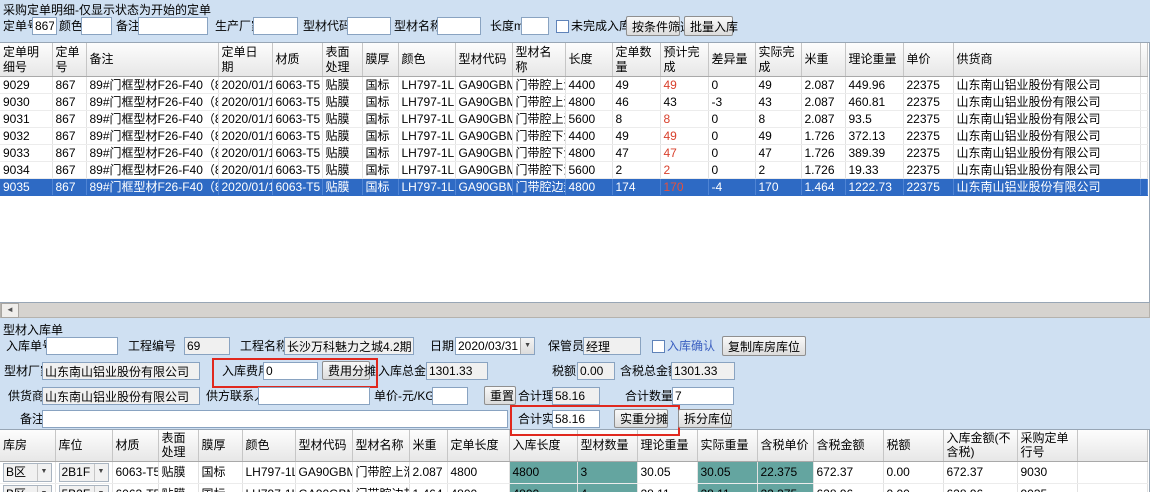 This screenshot has height=492, width=1150. Describe the element at coordinates (1047, 60) in the screenshot. I see `column-header: 供货商` at that location.